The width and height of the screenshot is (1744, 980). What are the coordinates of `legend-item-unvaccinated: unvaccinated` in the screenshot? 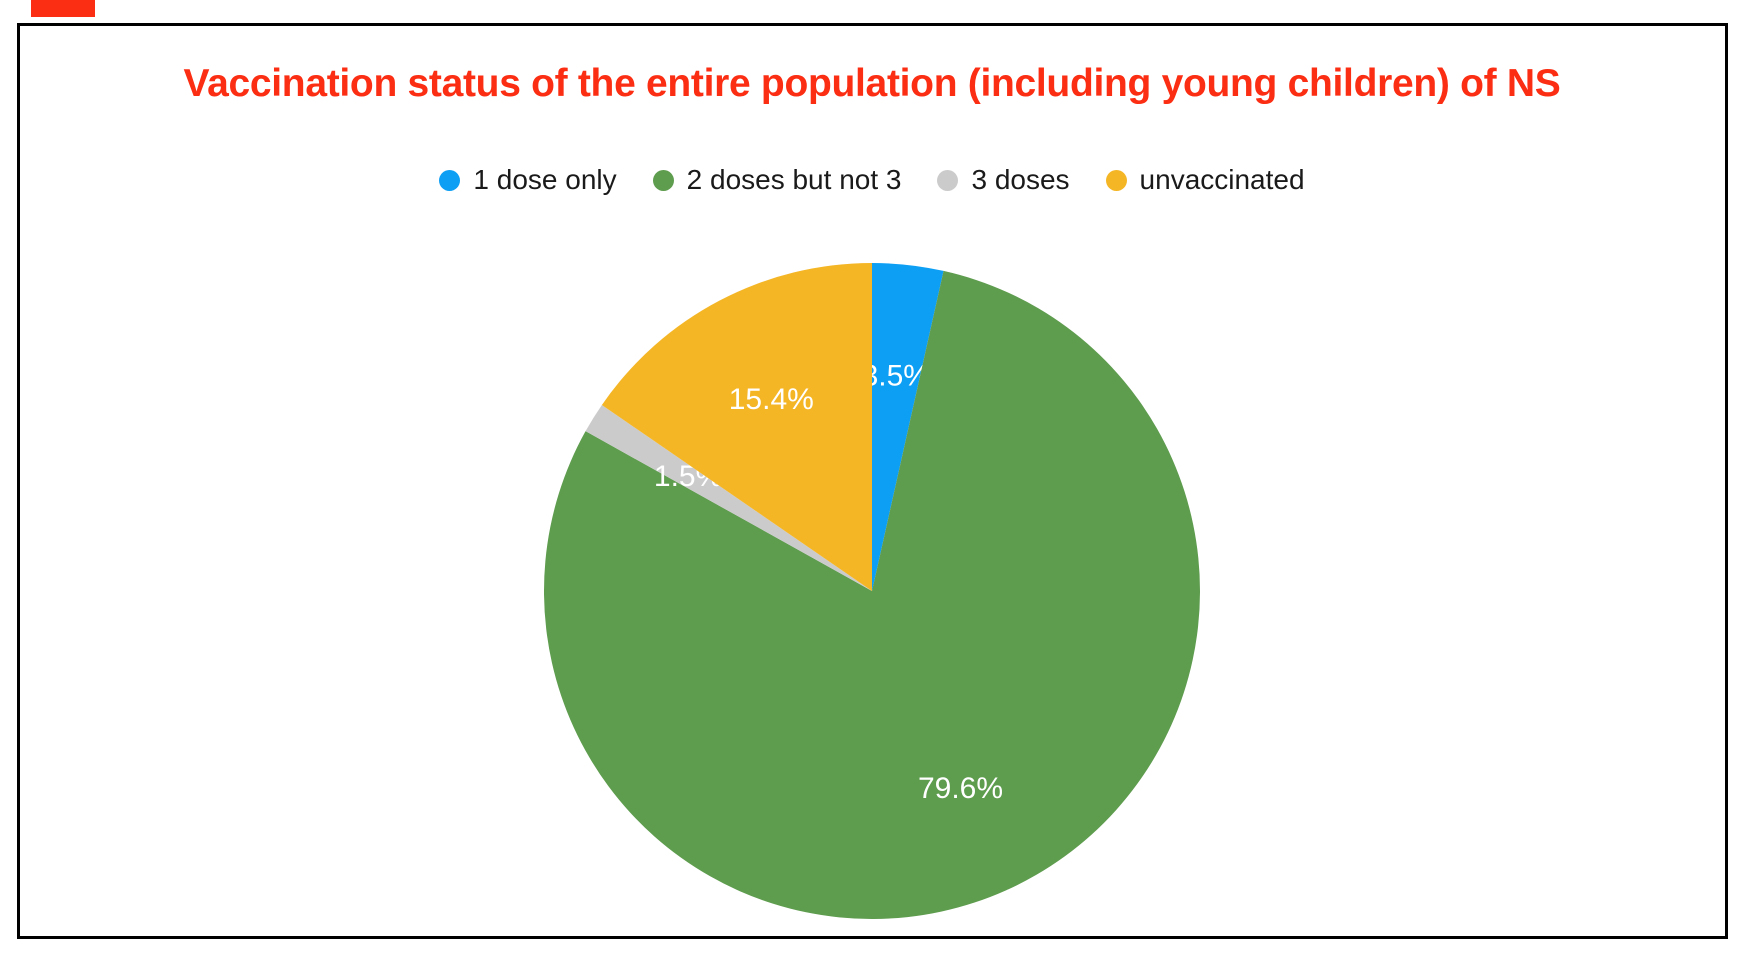 It's located at (1205, 179).